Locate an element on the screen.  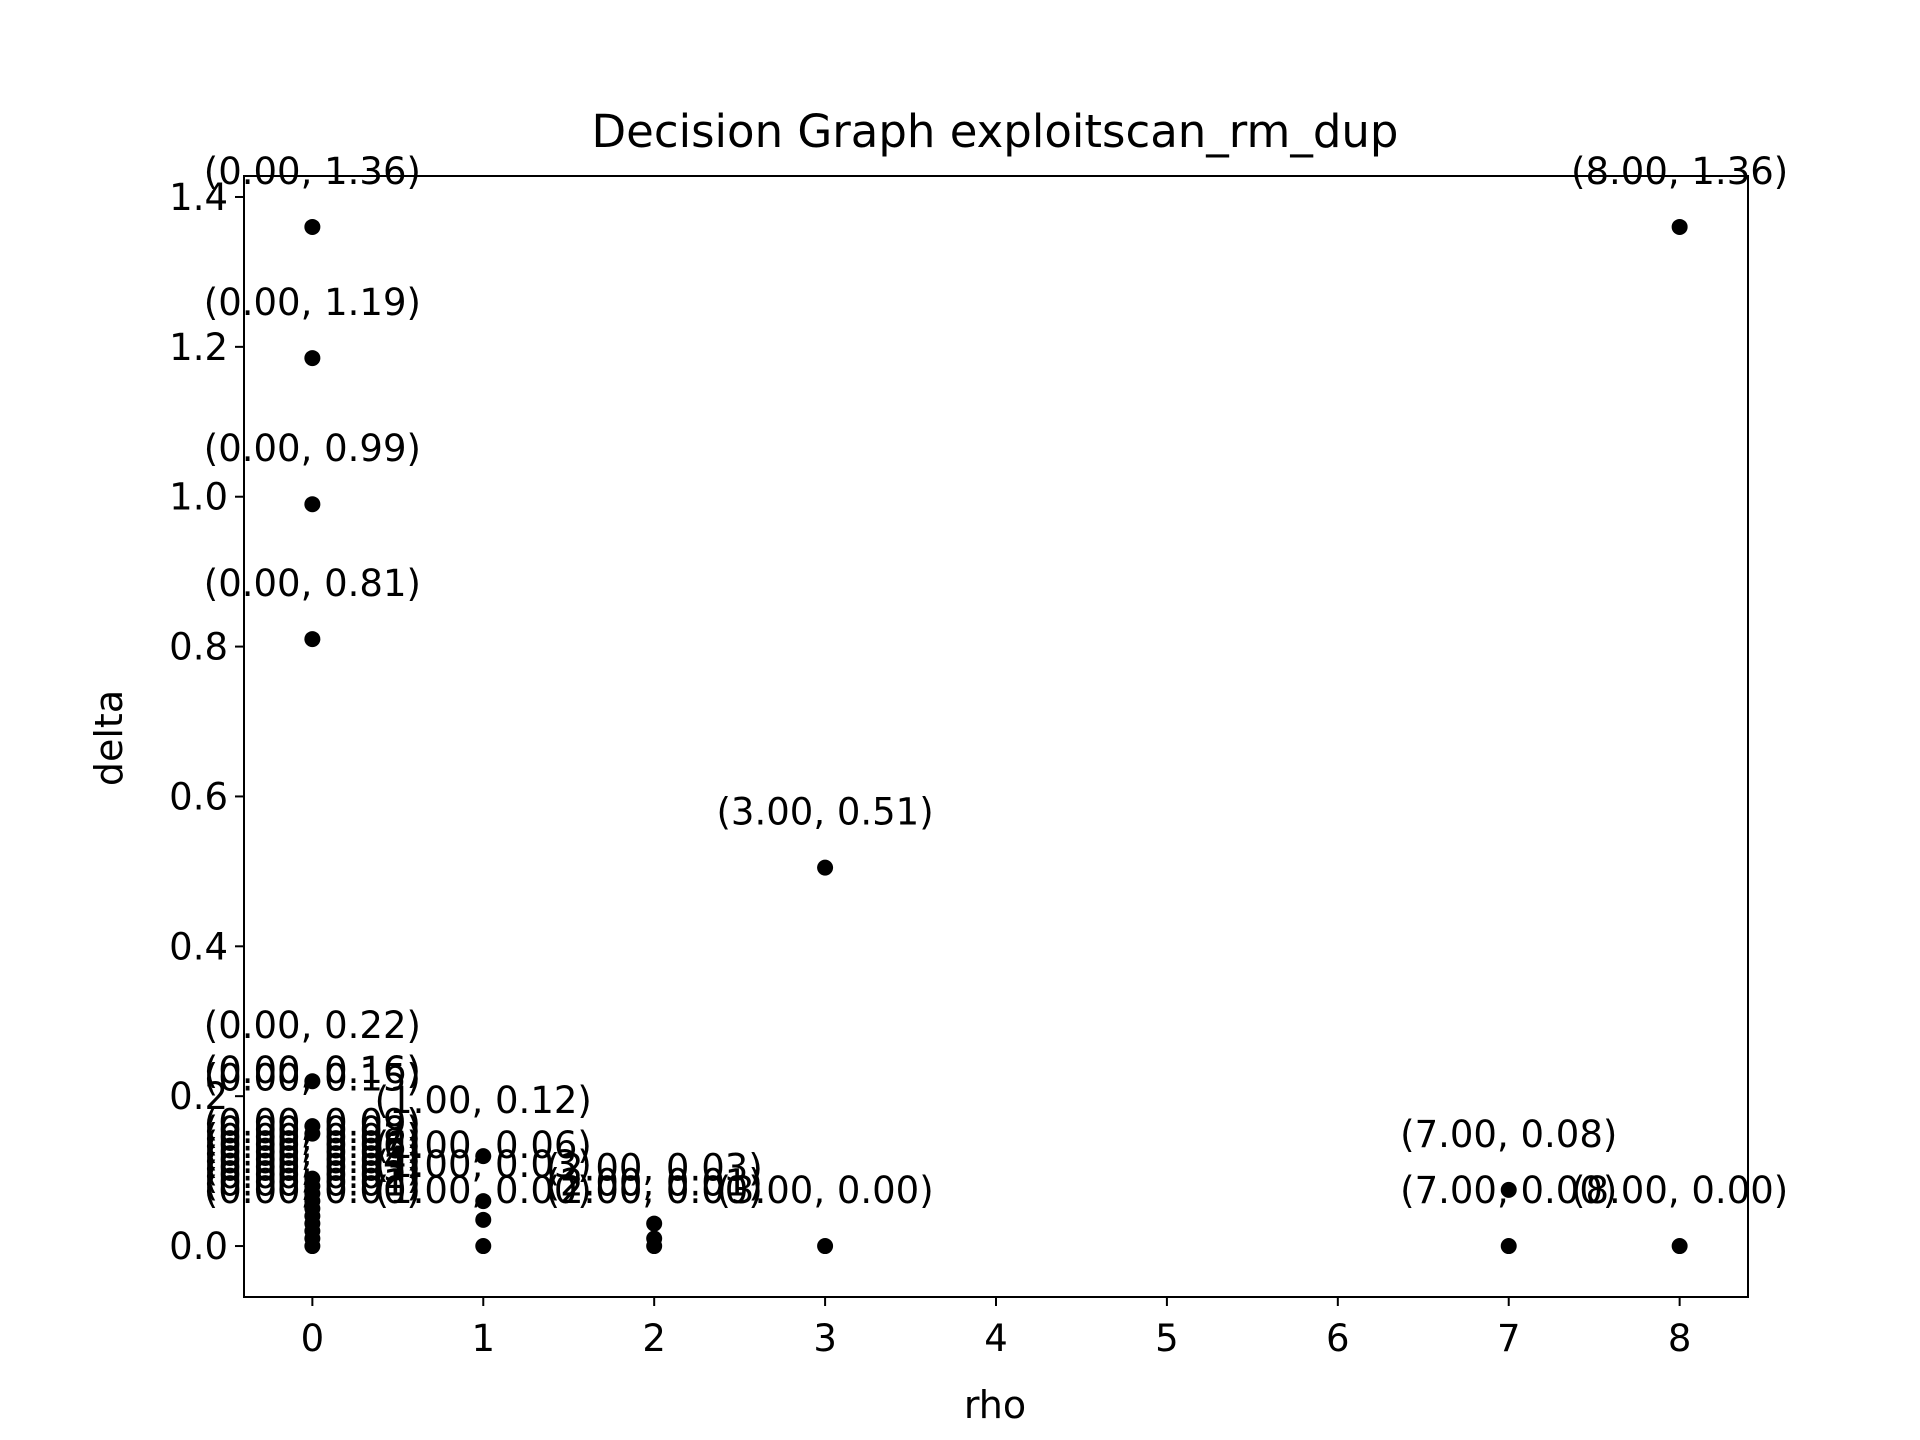
x-axis-ticks: 0 1 2 3 4 5 6 7 8 is located at coordinates (996, 1328).